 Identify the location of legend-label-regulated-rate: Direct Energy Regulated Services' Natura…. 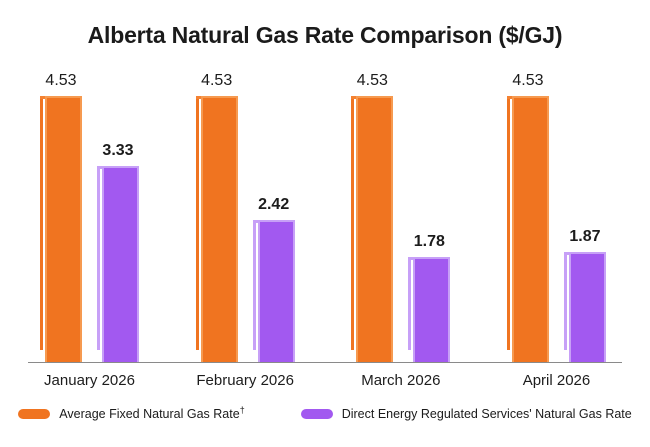
(486, 414).